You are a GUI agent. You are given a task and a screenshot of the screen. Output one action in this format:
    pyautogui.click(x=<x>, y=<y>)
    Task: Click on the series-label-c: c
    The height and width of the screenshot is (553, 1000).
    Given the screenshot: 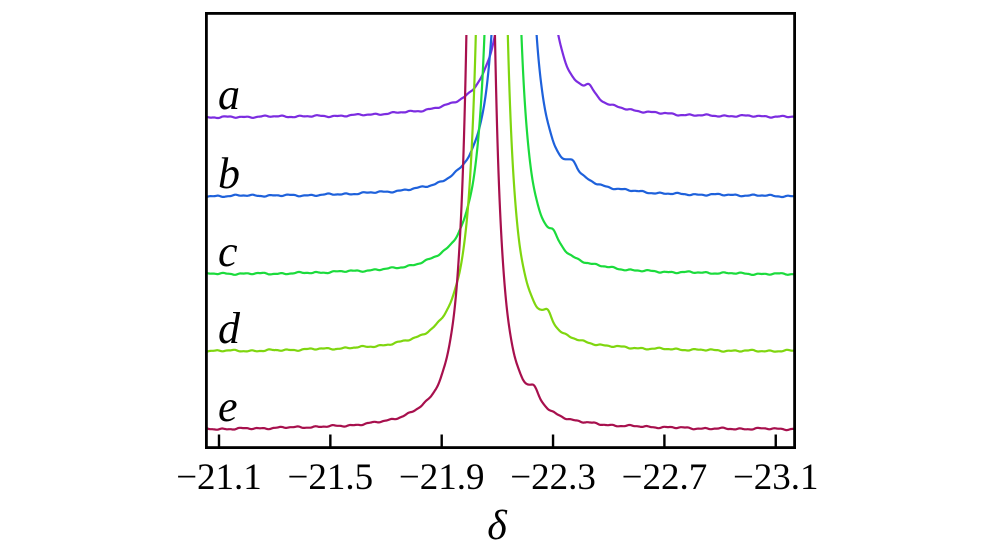 What is the action you would take?
    pyautogui.click(x=228, y=251)
    